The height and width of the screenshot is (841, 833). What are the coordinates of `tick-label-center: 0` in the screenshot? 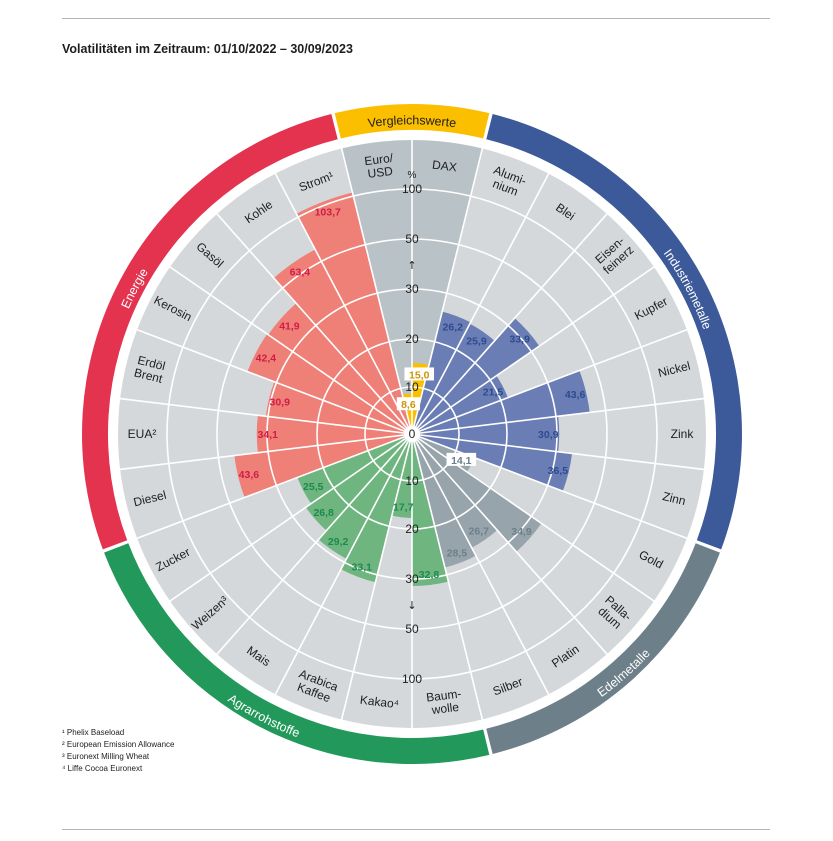 It's located at (412, 434).